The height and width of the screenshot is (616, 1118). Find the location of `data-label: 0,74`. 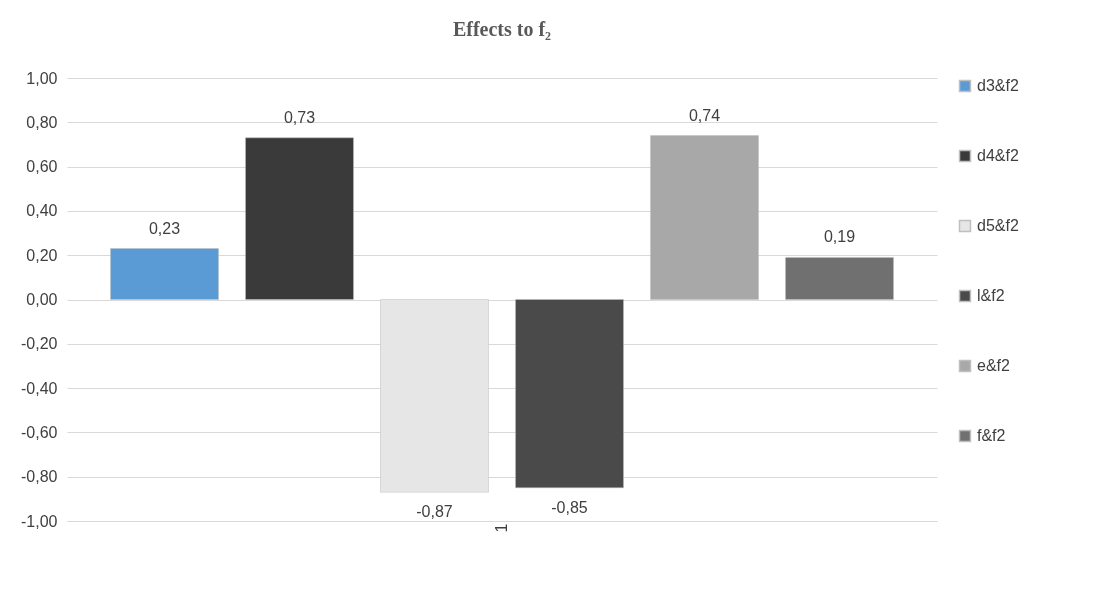

data-label: 0,74 is located at coordinates (704, 115).